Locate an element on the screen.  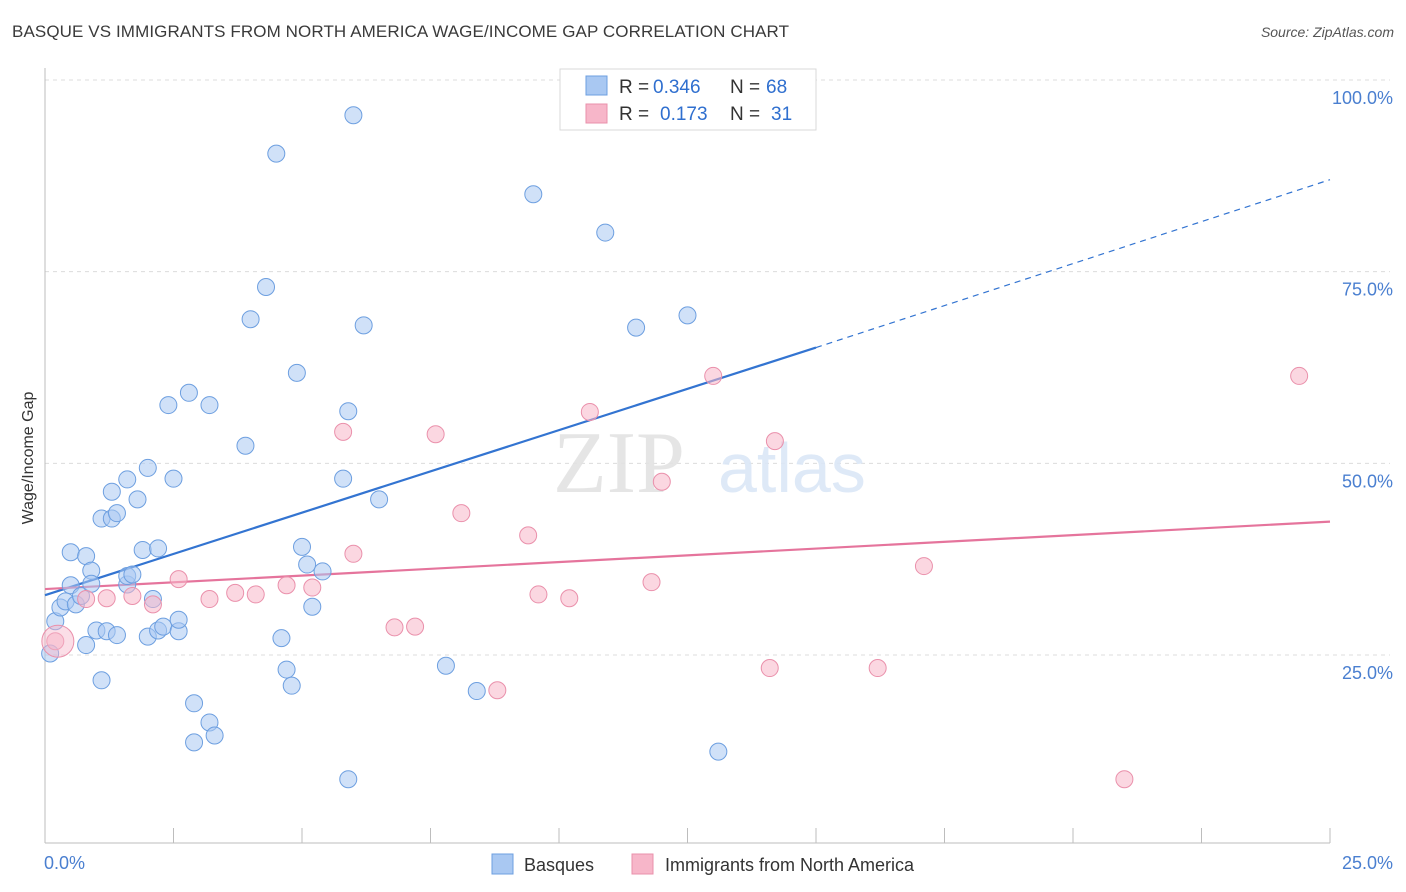
legend-r-value: 0.173 is located at coordinates (684, 114).